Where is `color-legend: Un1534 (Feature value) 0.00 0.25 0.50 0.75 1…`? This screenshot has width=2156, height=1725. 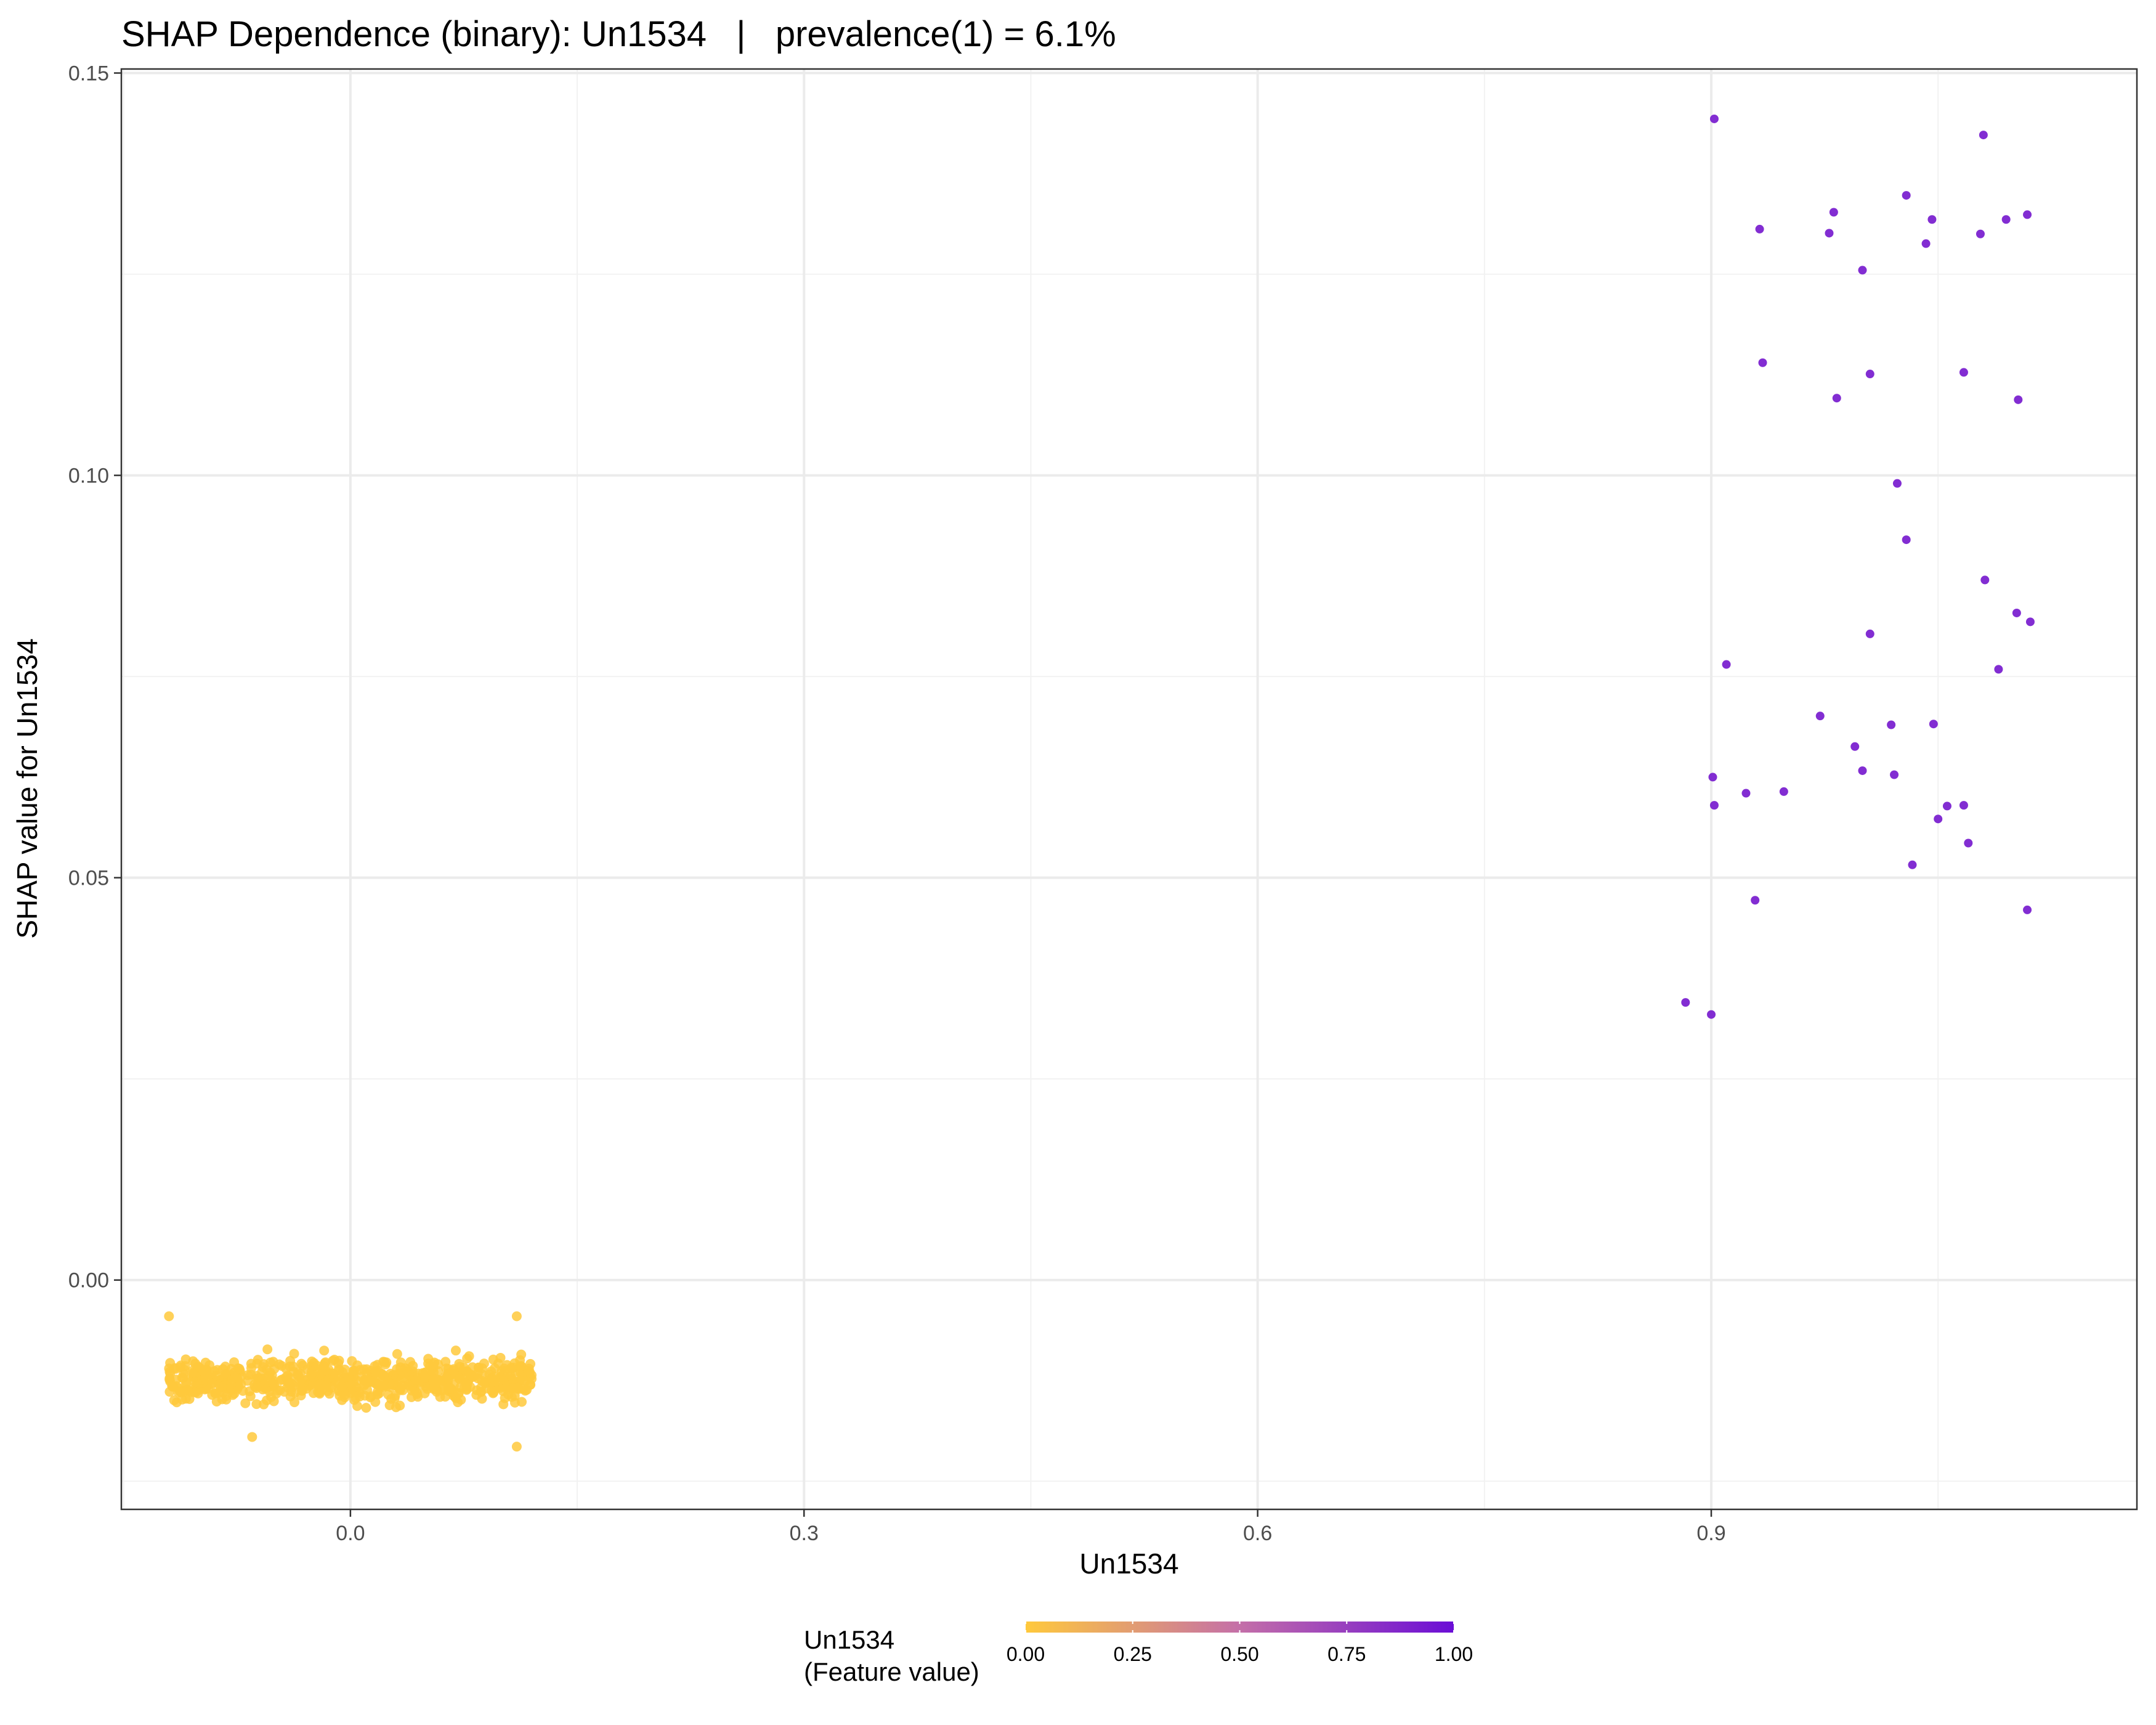 color-legend: Un1534 (Feature value) 0.00 0.25 0.50 0.75 1… is located at coordinates (1138, 1654).